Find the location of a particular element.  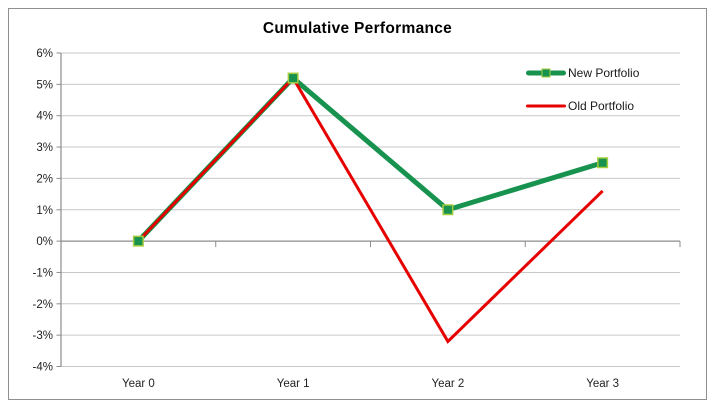

x-axis-label-year-3: Year 3 is located at coordinates (602, 384).